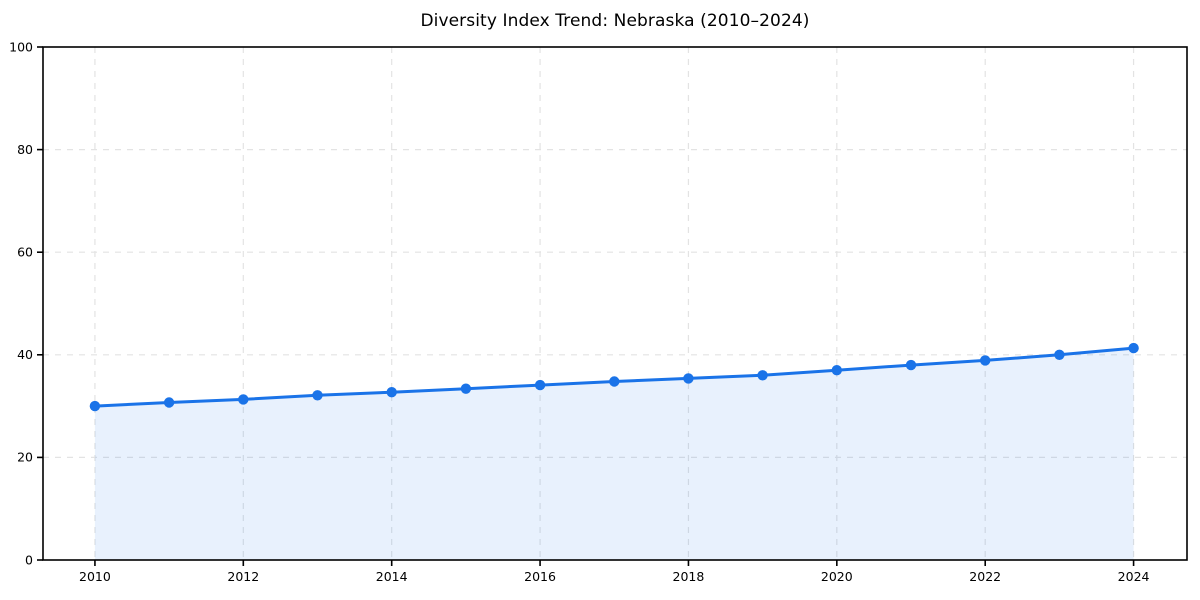 The width and height of the screenshot is (1200, 600). I want to click on x-axis-tick-label: 2018, so click(689, 576).